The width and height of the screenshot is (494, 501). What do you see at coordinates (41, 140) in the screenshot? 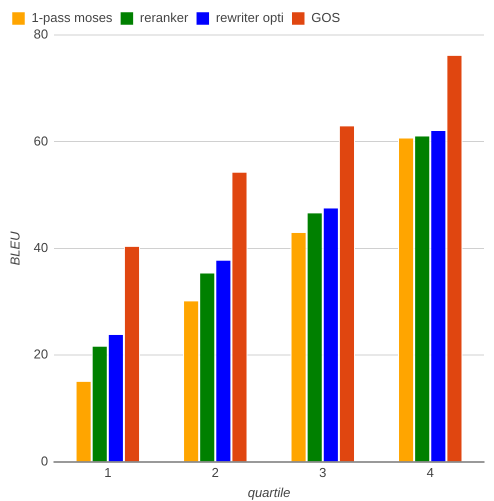
I see `y-tick-label: 60` at bounding box center [41, 140].